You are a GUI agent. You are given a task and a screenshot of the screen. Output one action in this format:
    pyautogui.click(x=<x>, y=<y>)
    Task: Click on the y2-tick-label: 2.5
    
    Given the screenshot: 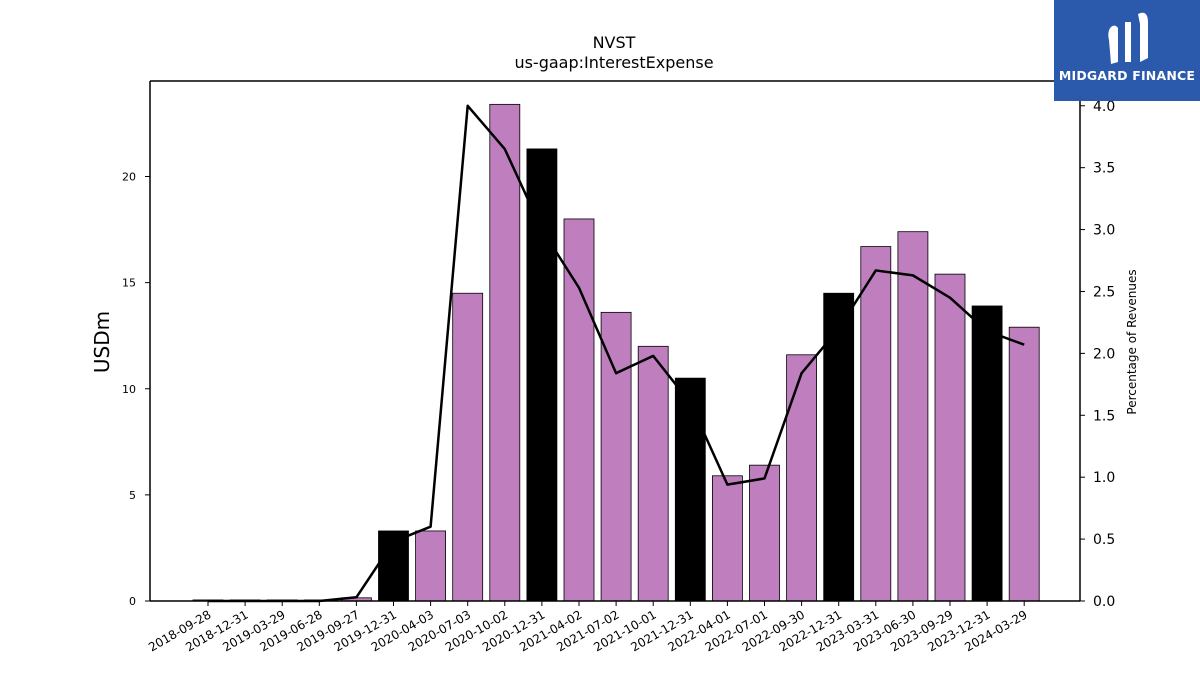 What is the action you would take?
    pyautogui.click(x=1104, y=292)
    